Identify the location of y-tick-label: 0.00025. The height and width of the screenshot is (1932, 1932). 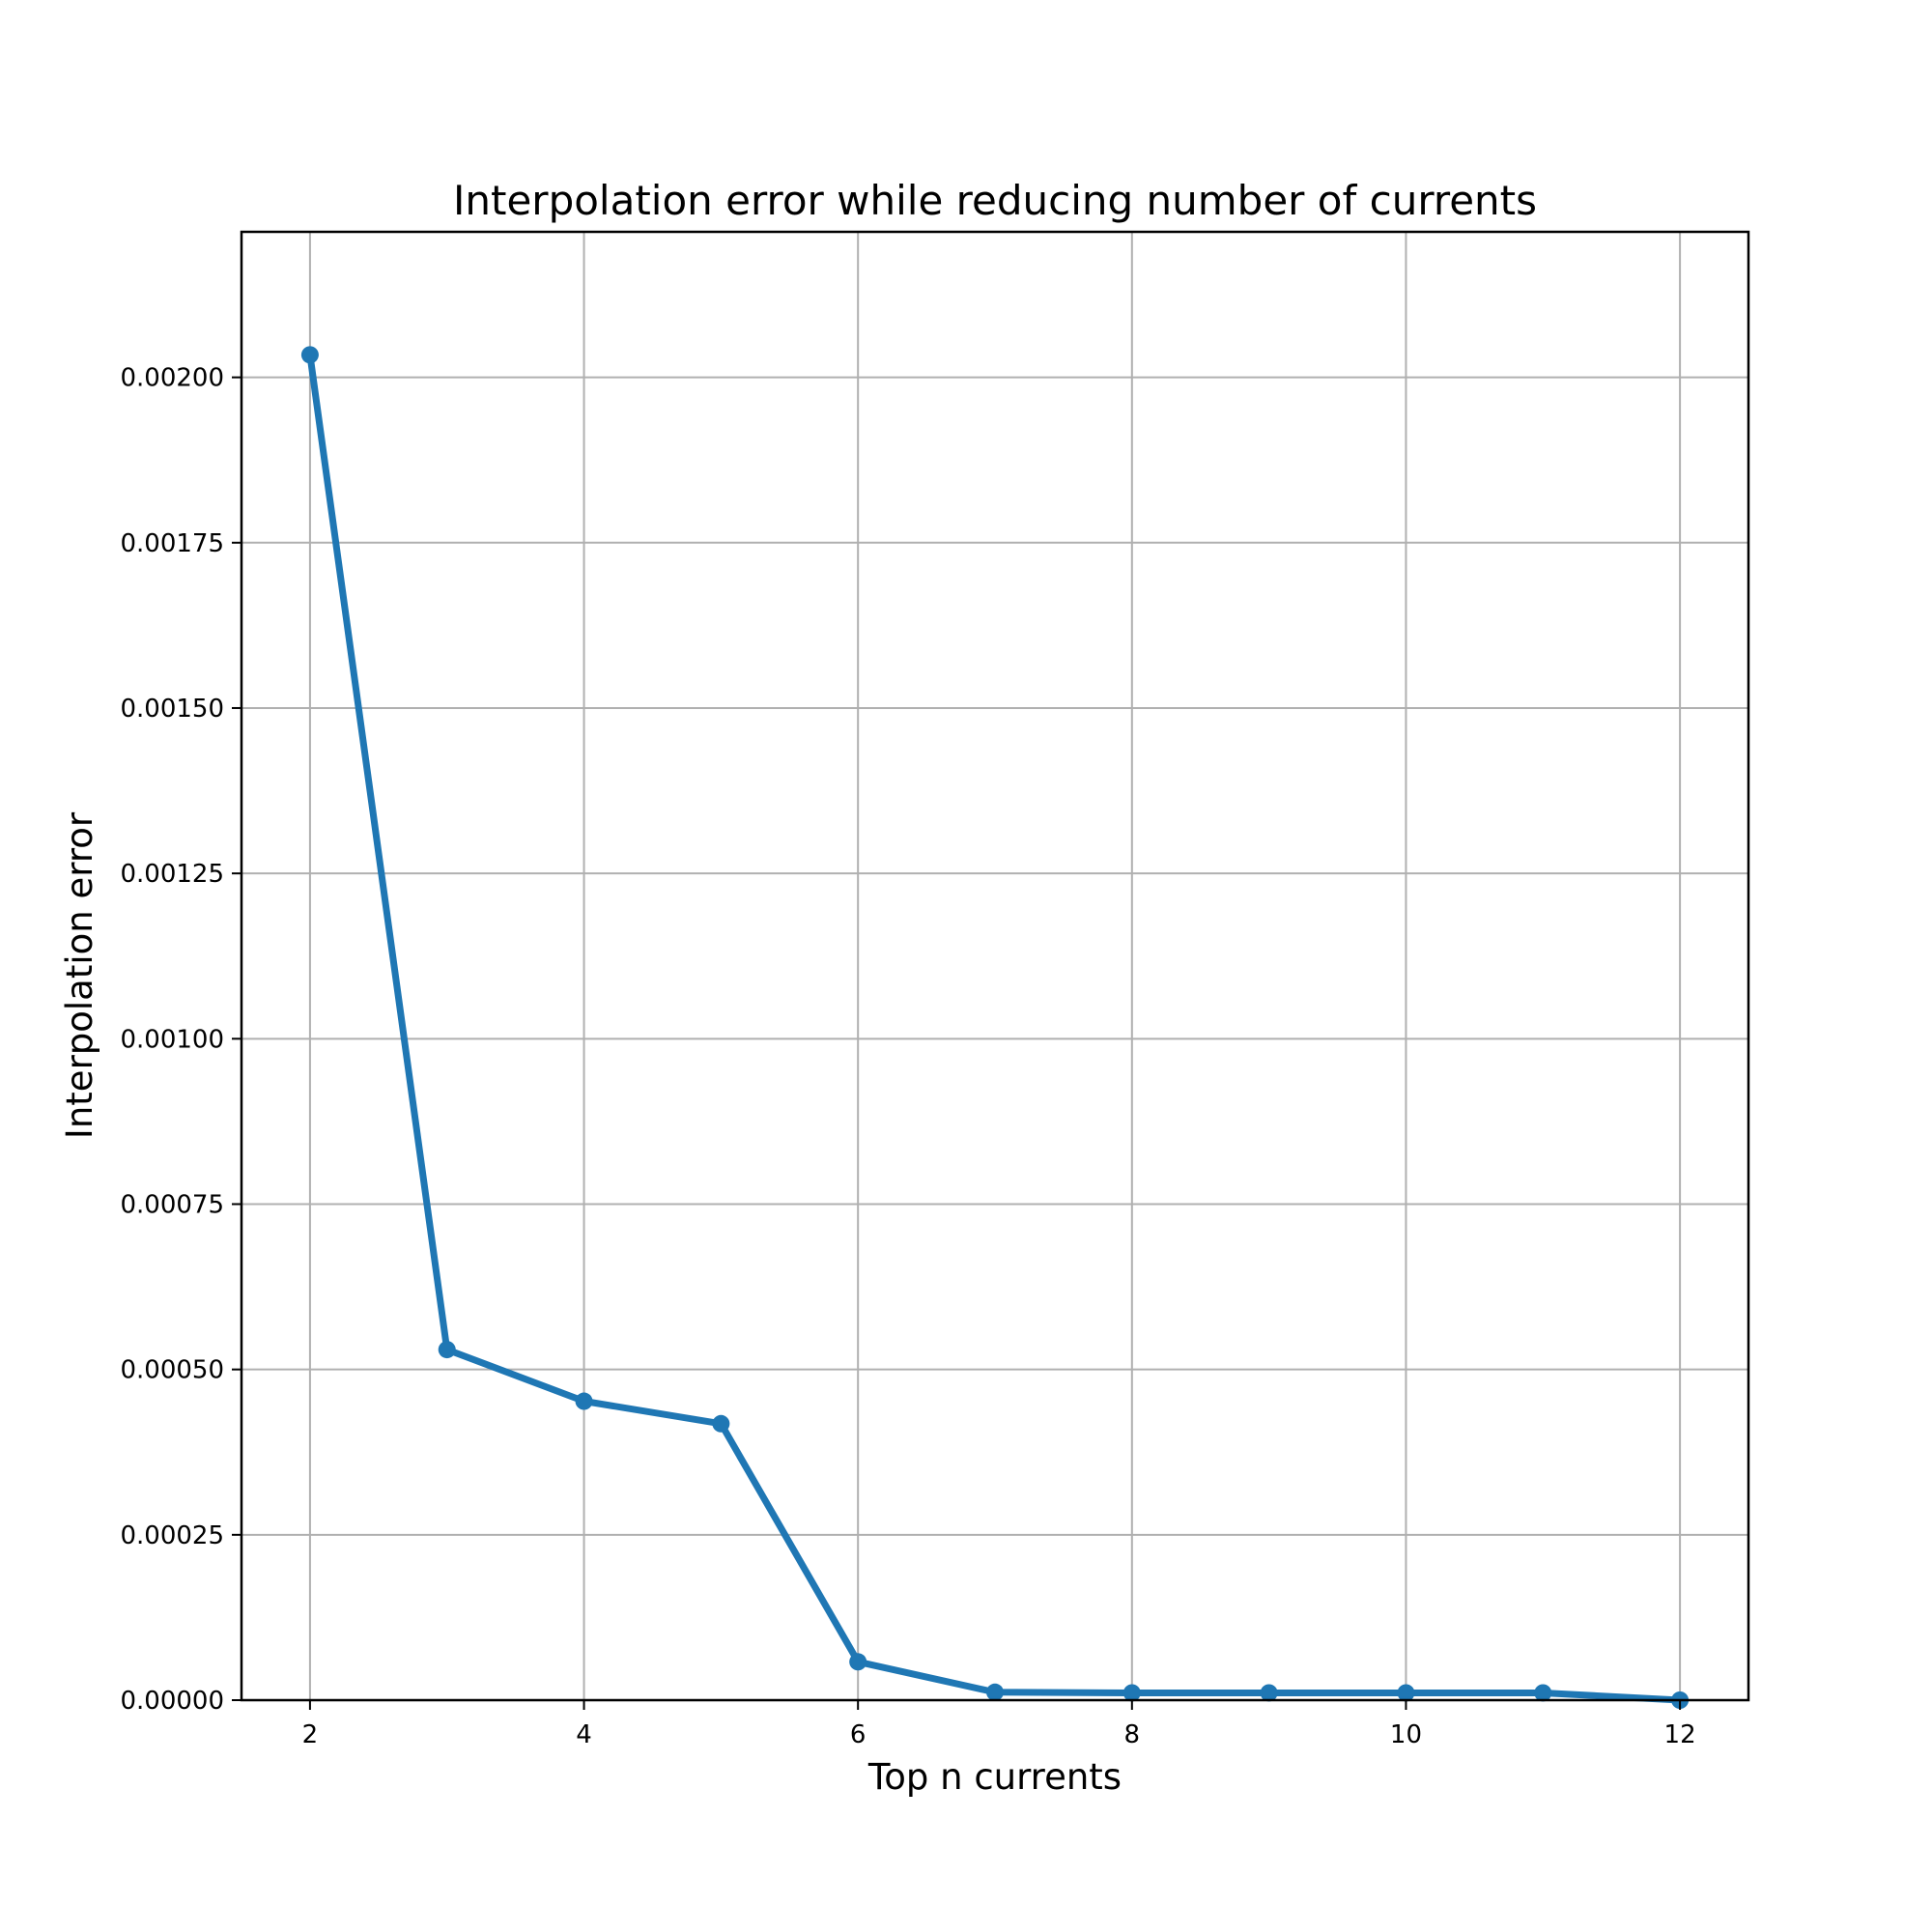
(172, 1535).